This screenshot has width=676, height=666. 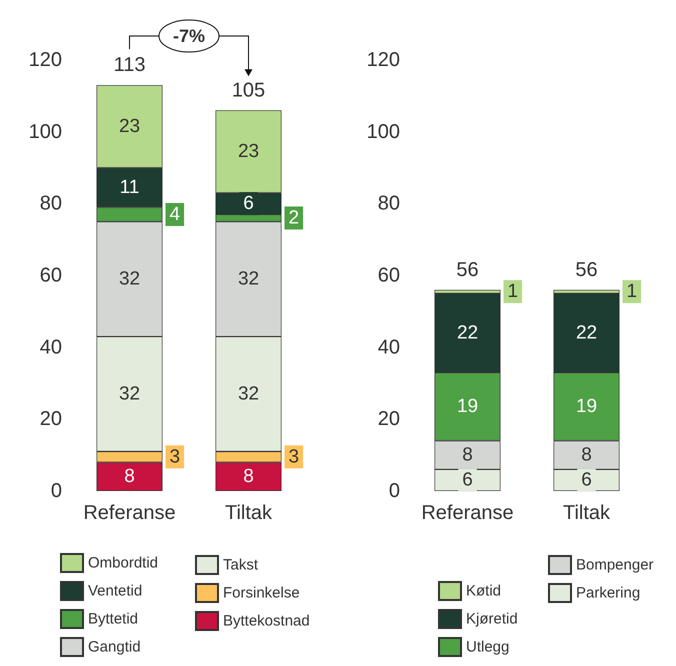 What do you see at coordinates (115, 591) in the screenshot?
I see `legend-label: Ventetid` at bounding box center [115, 591].